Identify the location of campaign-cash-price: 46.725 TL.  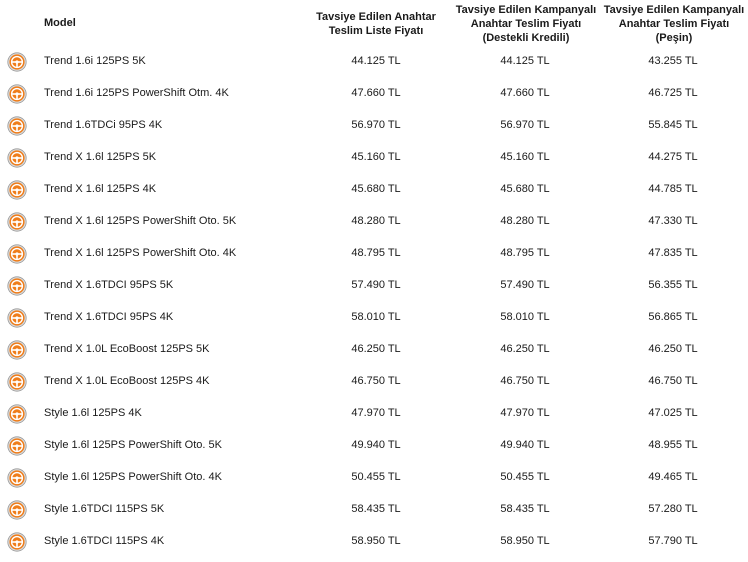
(673, 93).